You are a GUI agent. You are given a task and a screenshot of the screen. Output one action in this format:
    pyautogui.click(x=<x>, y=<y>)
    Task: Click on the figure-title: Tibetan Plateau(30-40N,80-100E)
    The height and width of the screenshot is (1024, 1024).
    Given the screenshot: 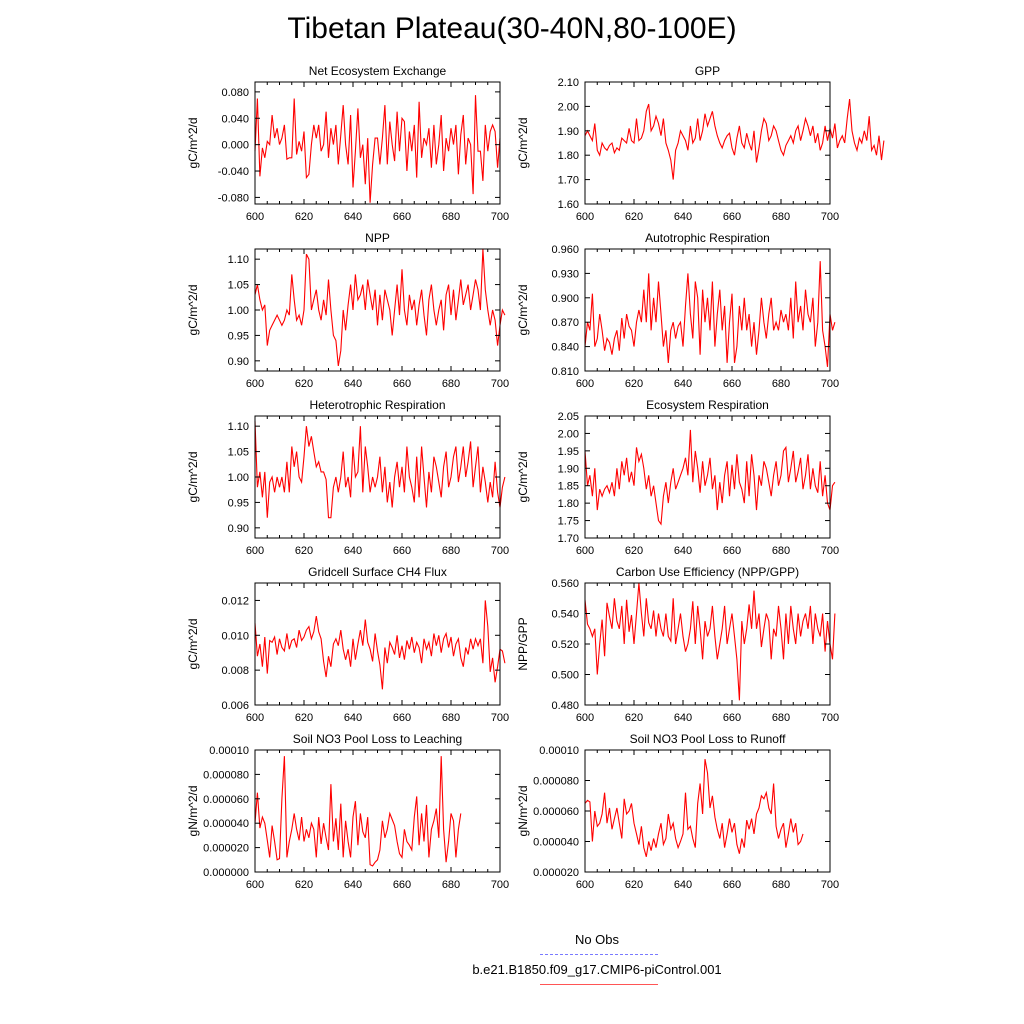 What is the action you would take?
    pyautogui.click(x=512, y=28)
    